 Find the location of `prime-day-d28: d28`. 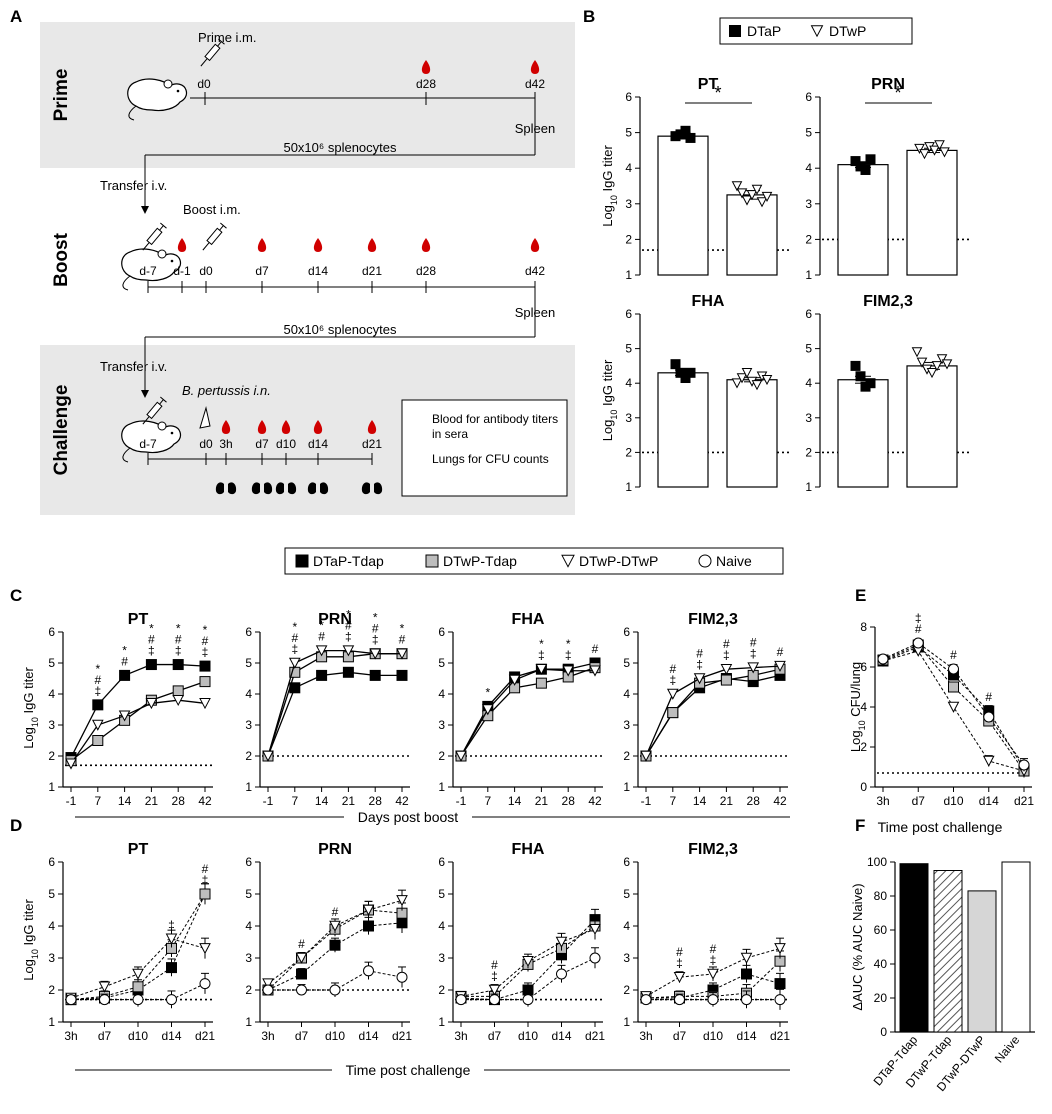

prime-day-d28: d28 is located at coordinates (426, 84).